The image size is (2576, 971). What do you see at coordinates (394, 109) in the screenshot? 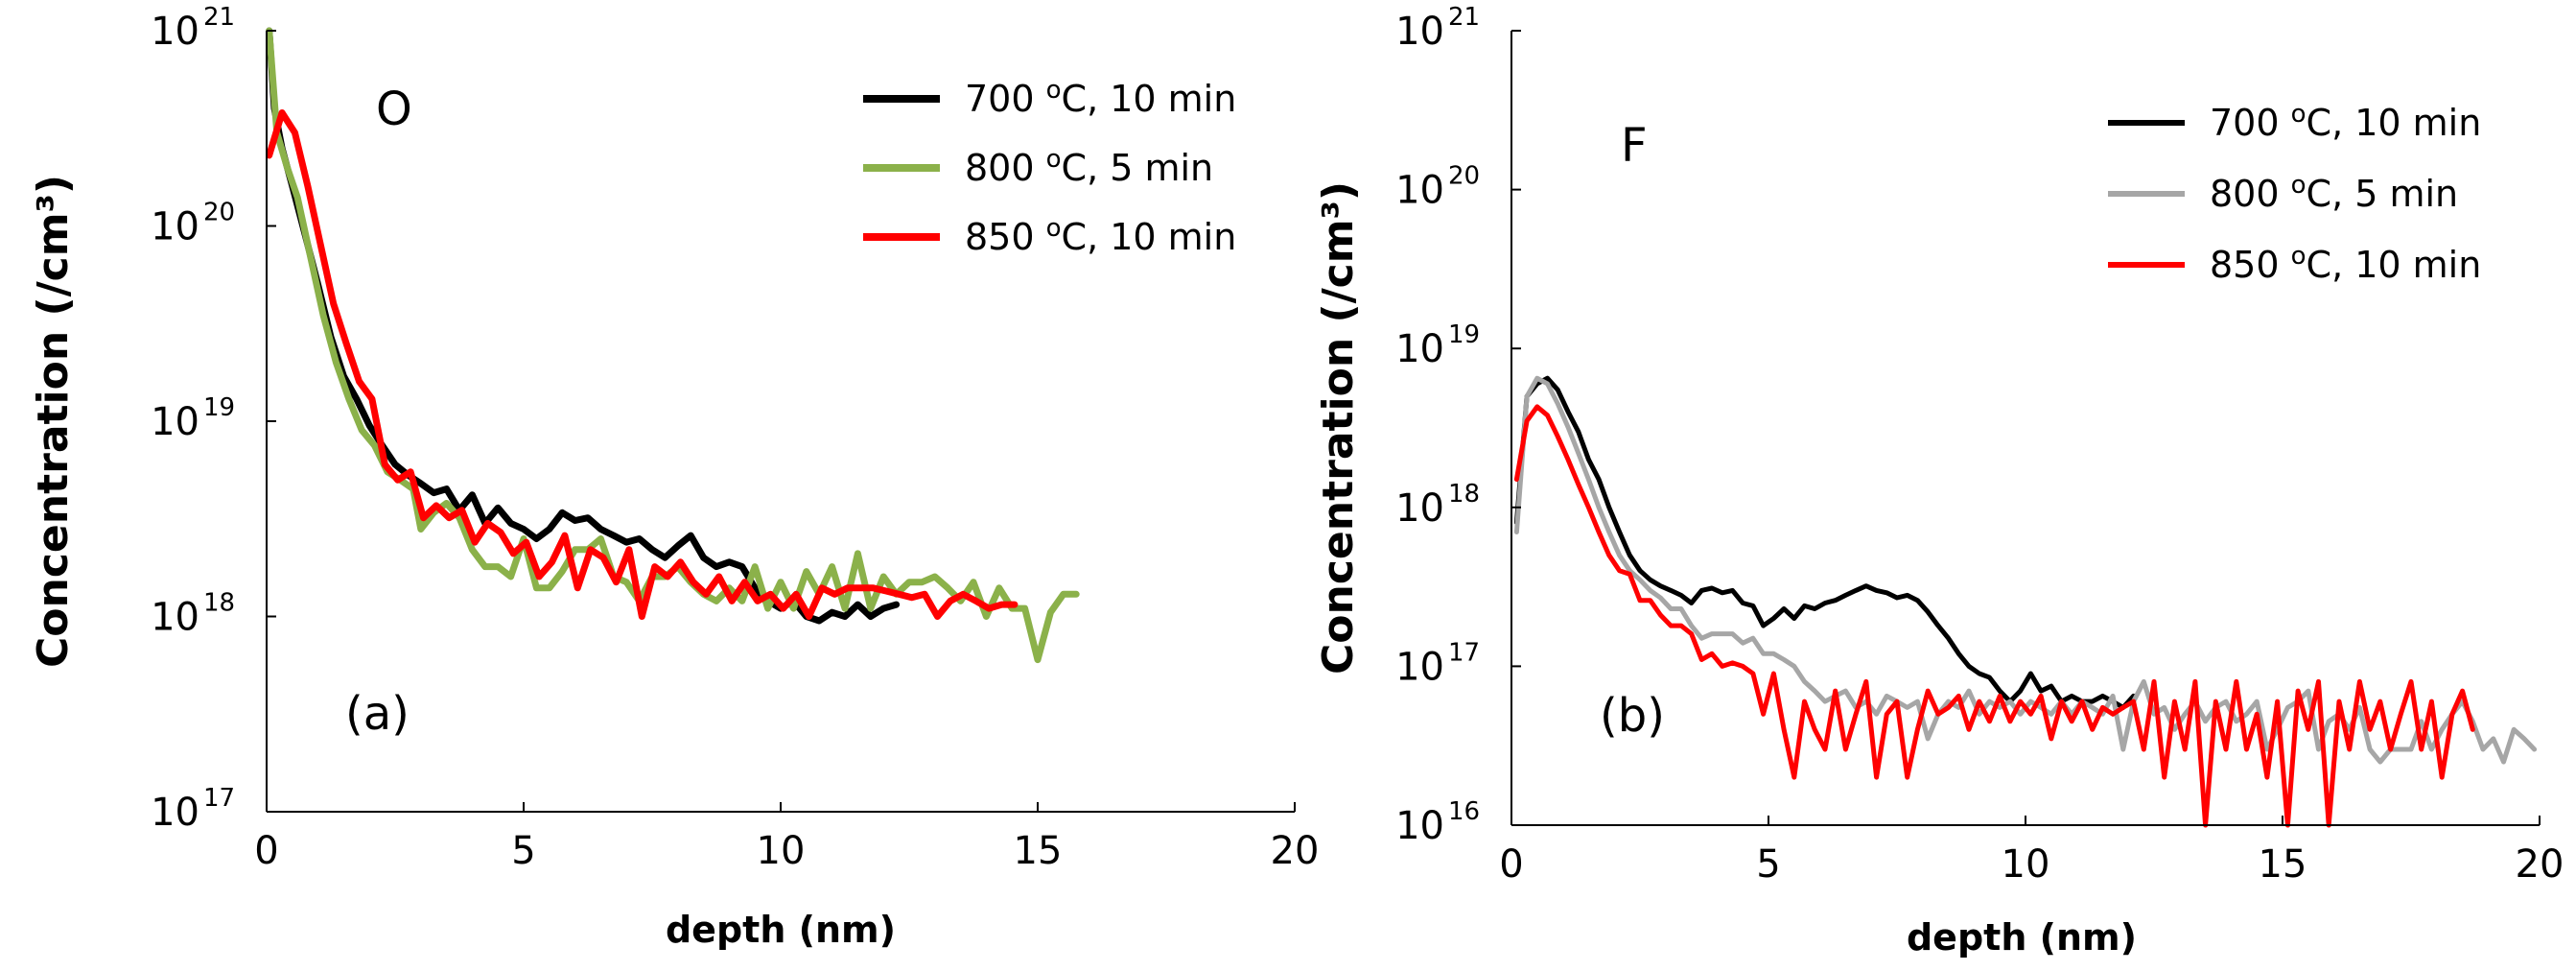
I see `element-label-o: O` at bounding box center [394, 109].